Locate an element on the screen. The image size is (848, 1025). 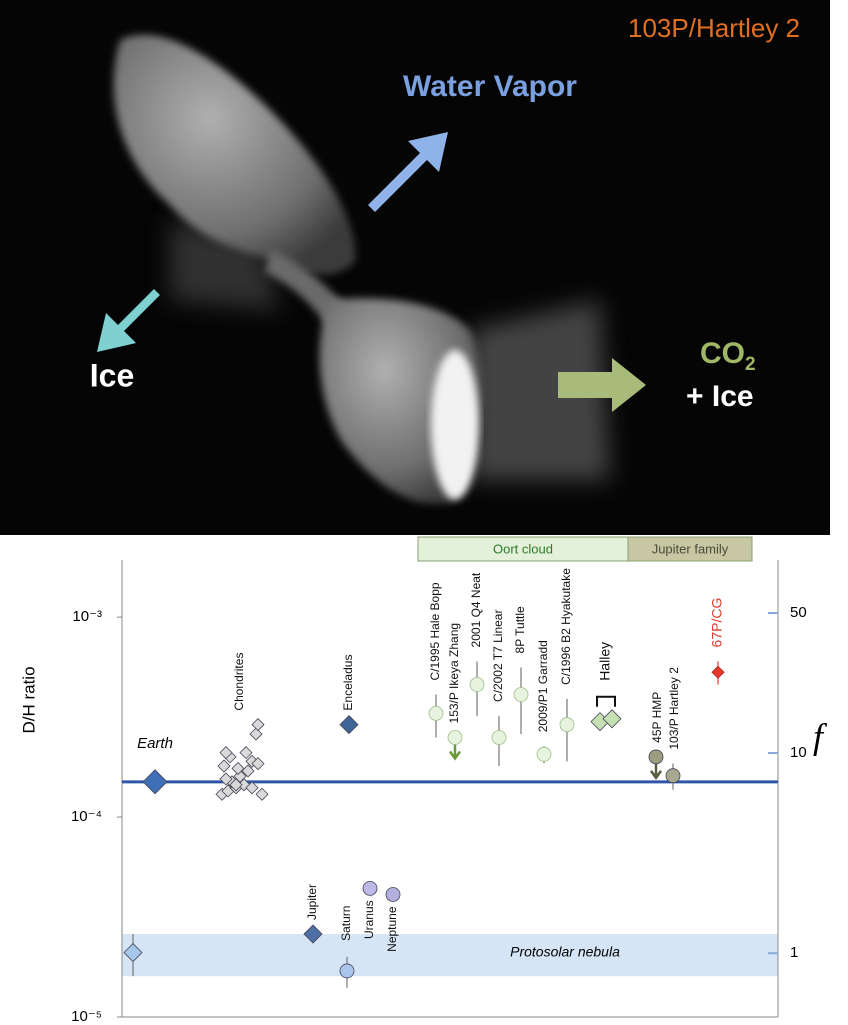
group-label: Oort cloud is located at coordinates (523, 548).